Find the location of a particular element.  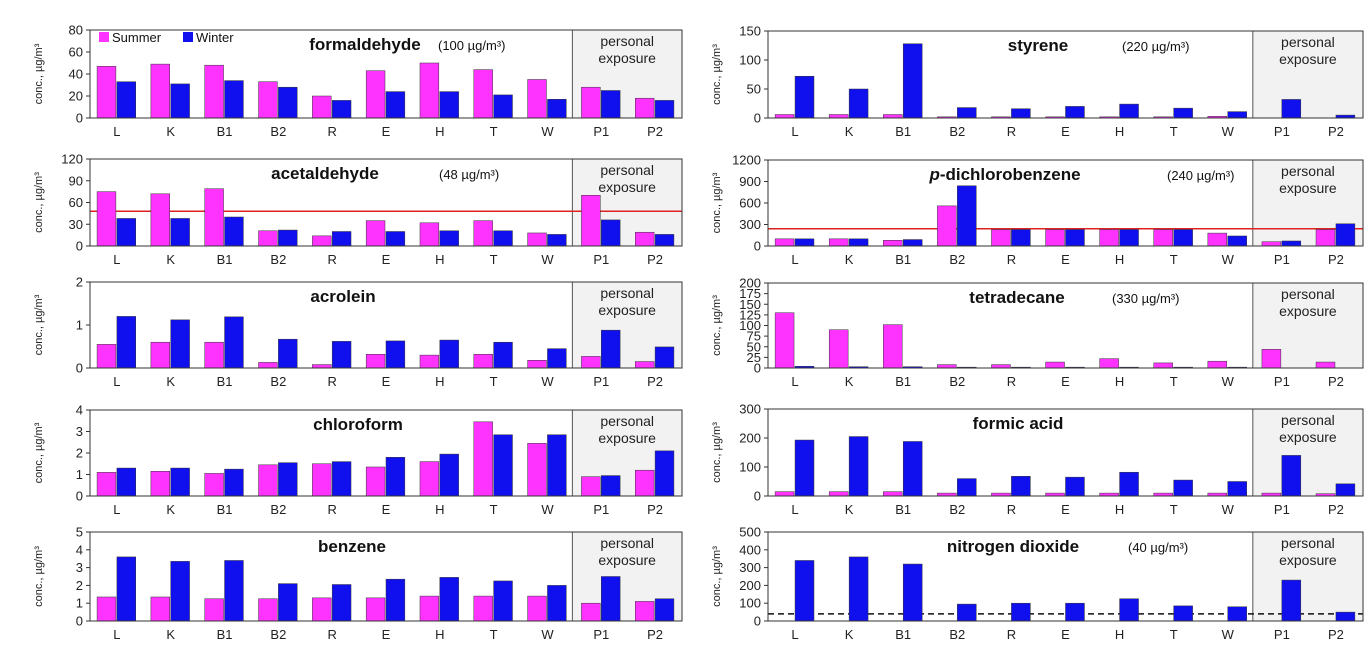

legend-swatch-winter is located at coordinates (188, 37).